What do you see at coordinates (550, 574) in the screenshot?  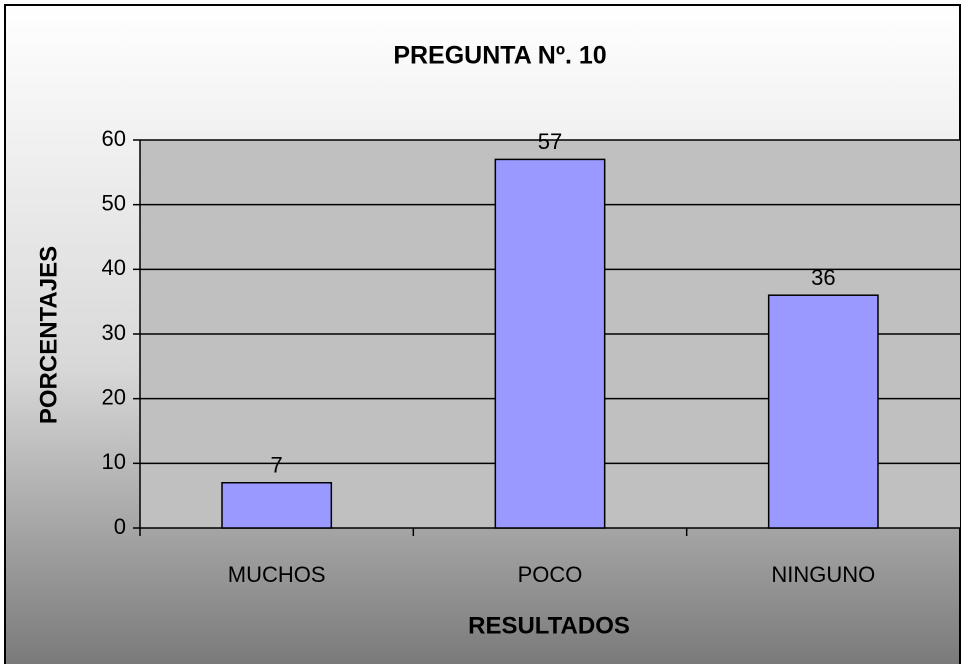 I see `x-tick-label: POCO` at bounding box center [550, 574].